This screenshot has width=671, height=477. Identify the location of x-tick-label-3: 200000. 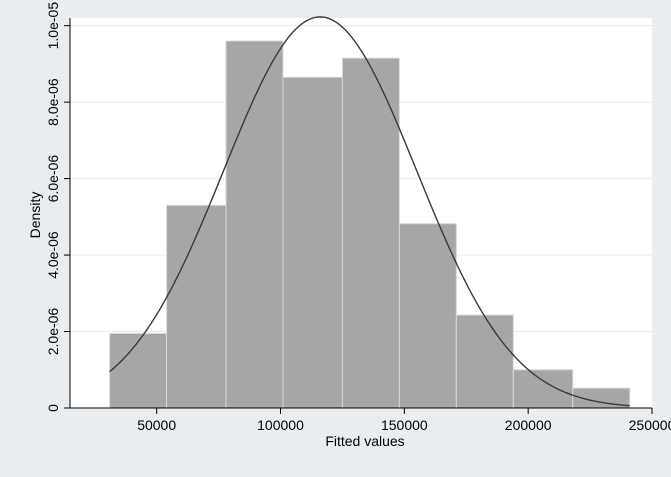
(528, 425).